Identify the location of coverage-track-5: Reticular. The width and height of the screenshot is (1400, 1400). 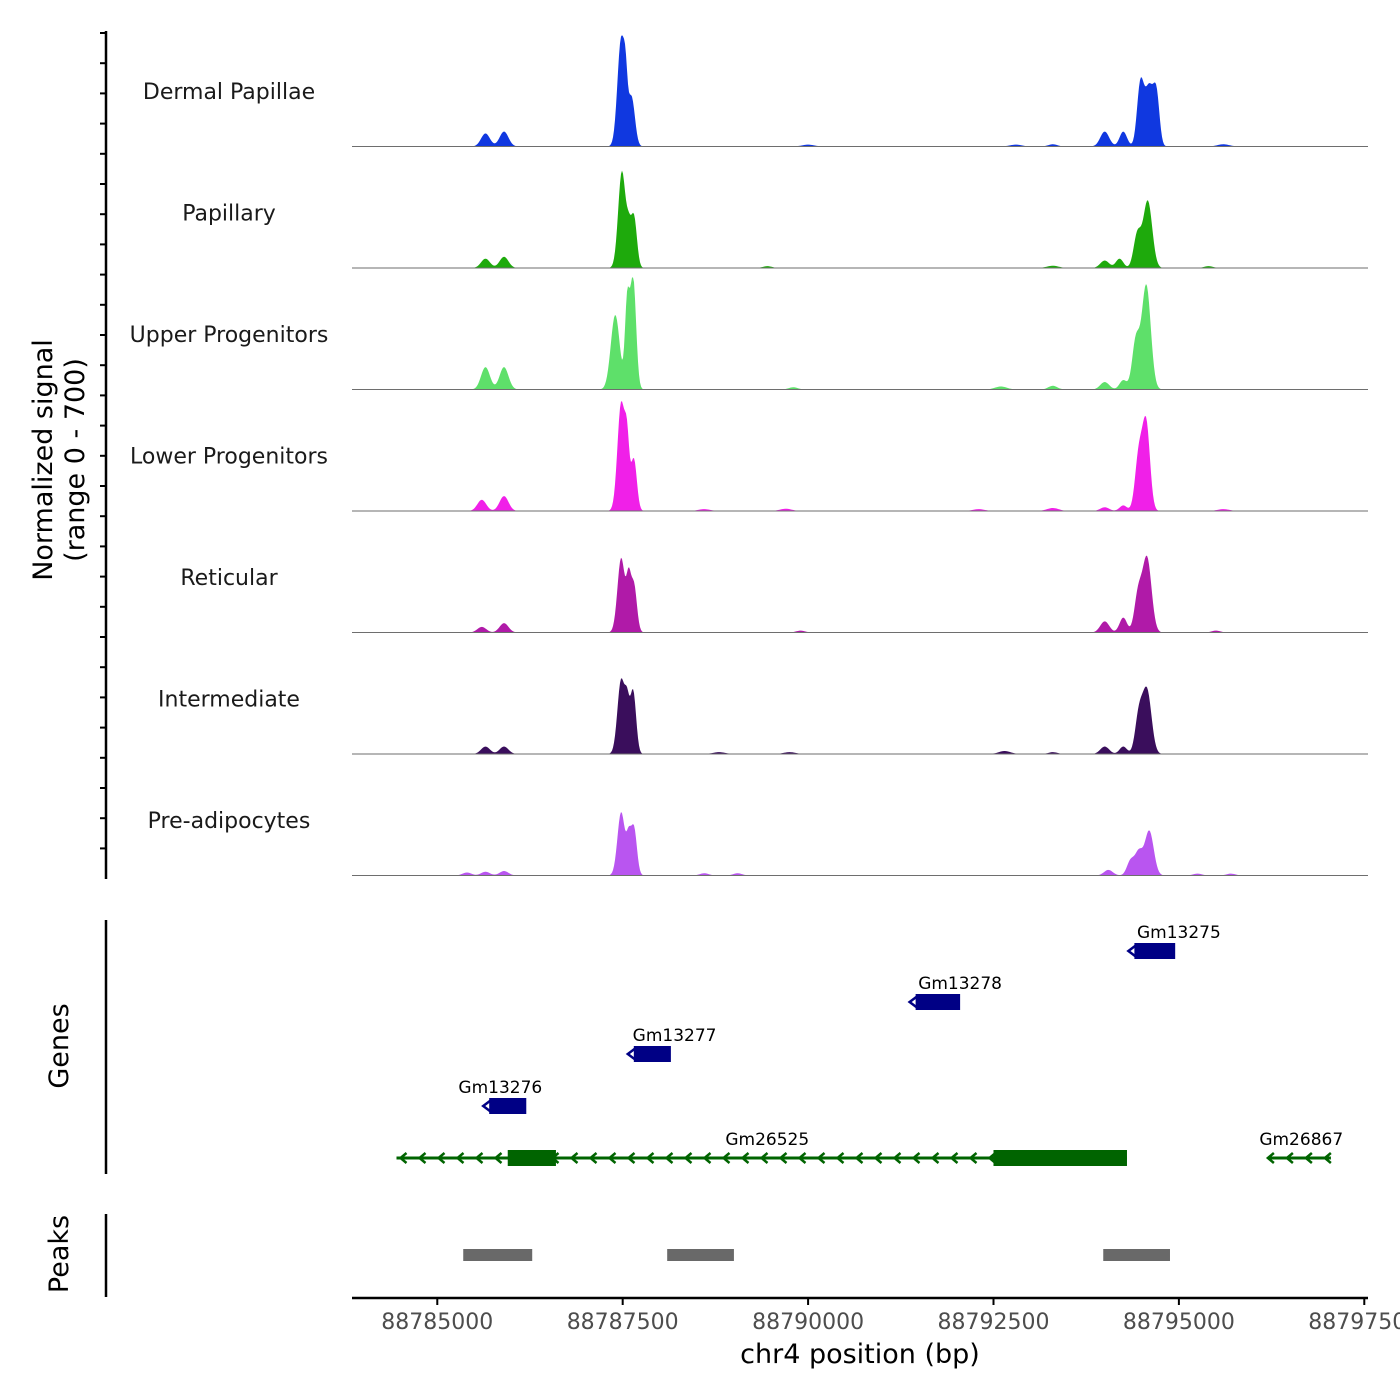
(774, 594).